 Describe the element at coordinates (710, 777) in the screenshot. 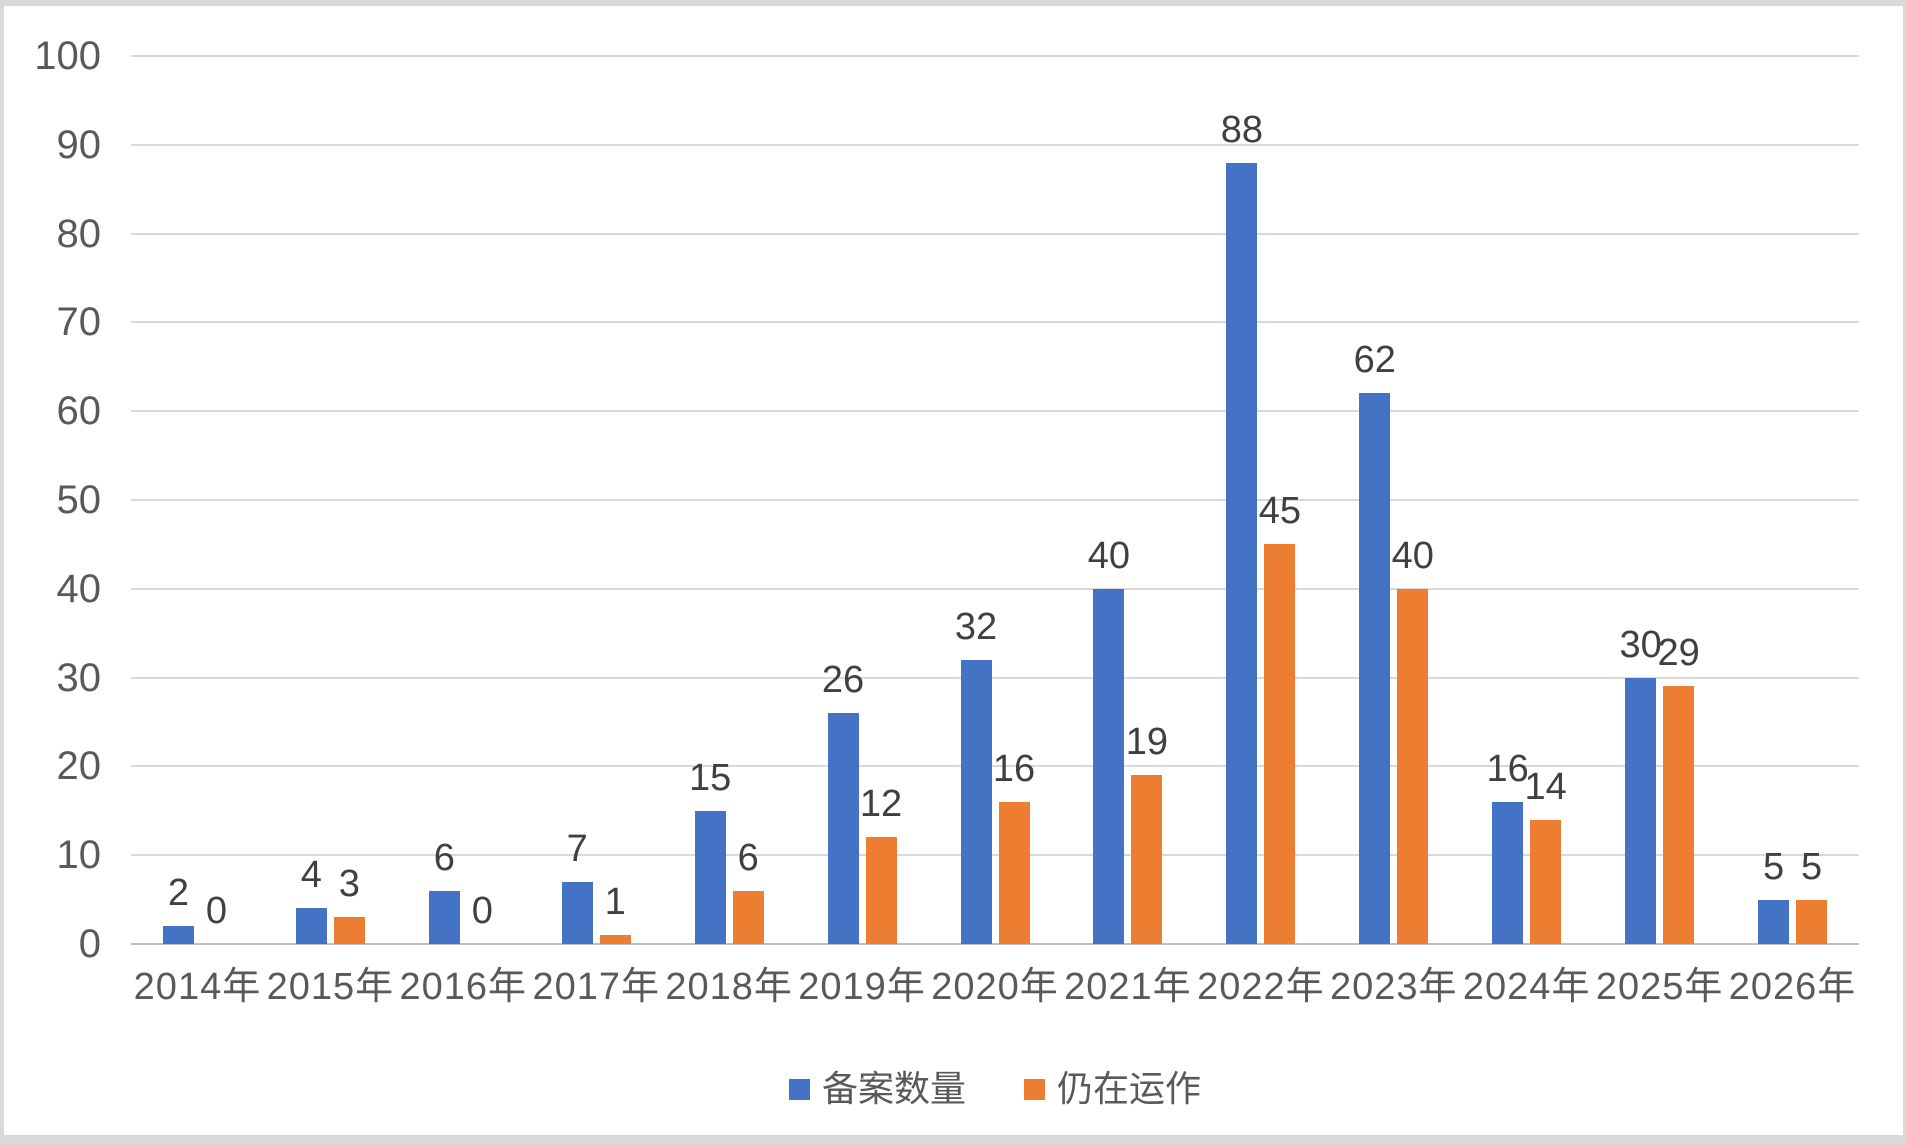

I see `bar-value-label: 15` at that location.